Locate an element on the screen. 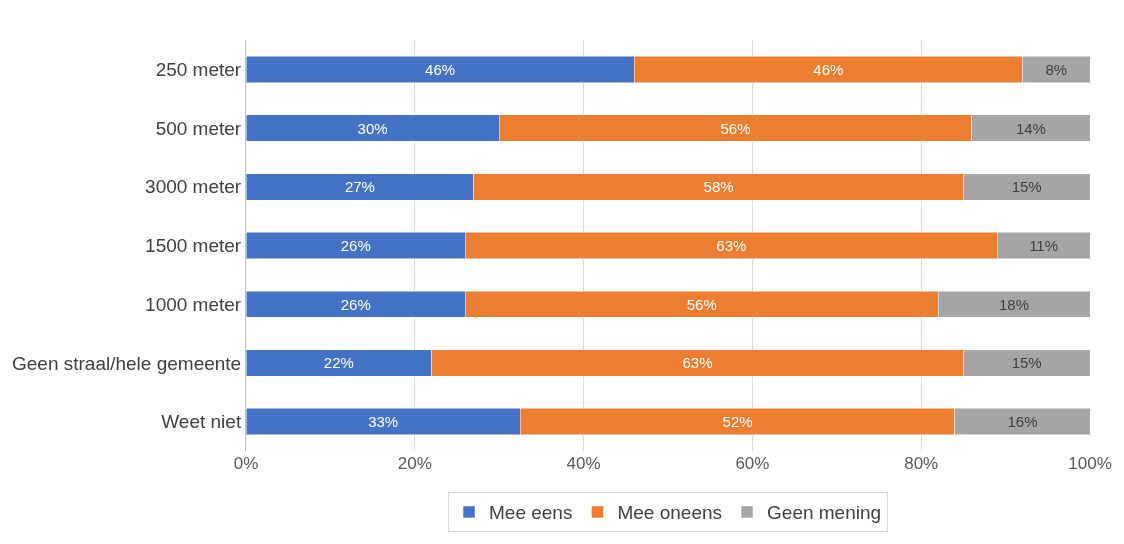 This screenshot has width=1124, height=544. data-label: 18% is located at coordinates (1014, 304).